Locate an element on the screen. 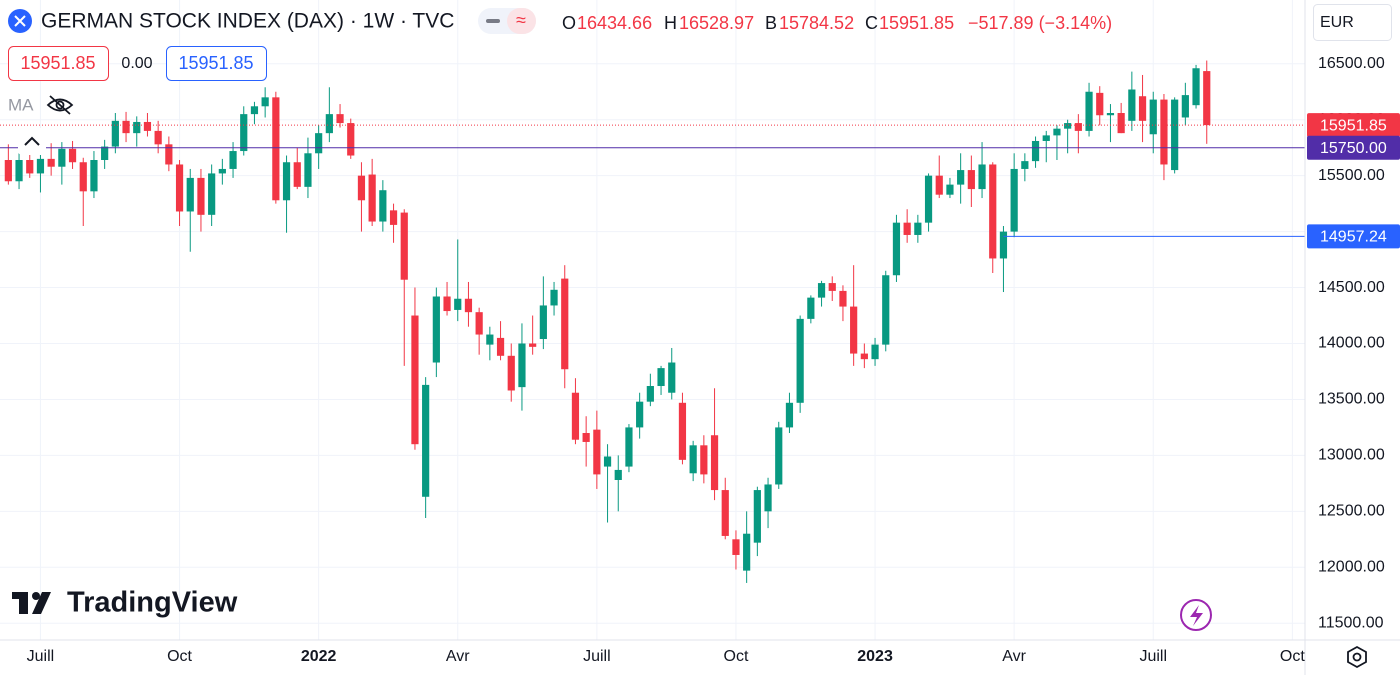  currency-button is located at coordinates (1352, 22).